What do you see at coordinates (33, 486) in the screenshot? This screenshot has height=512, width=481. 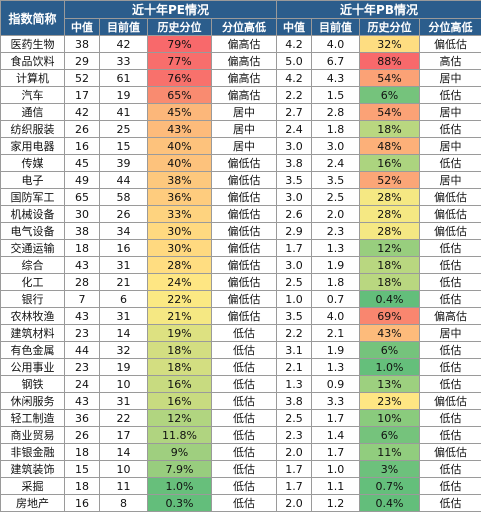 I see `row-name: 采掘` at bounding box center [33, 486].